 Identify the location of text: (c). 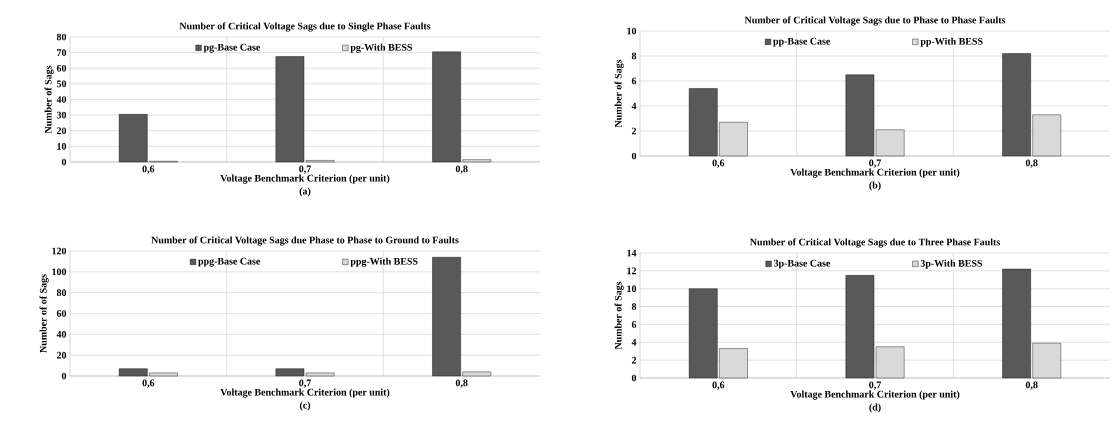
(305, 406).